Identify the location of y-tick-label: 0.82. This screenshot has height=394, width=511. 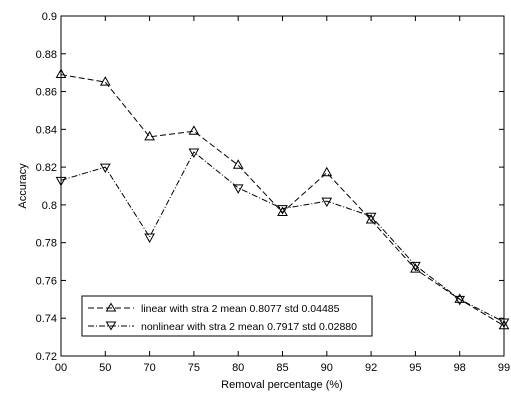
(46, 168).